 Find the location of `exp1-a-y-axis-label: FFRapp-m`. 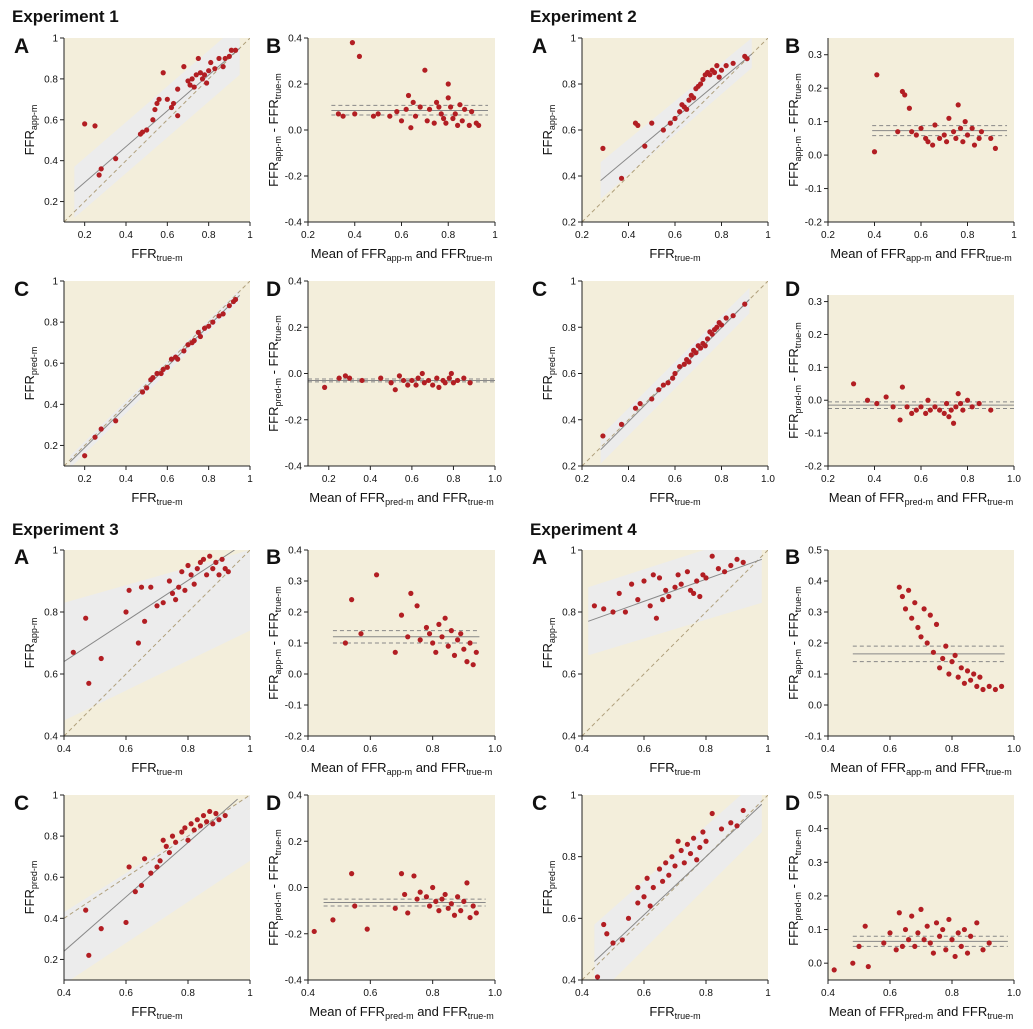

exp1-a-y-axis-label: FFRapp-m is located at coordinates (30, 130).